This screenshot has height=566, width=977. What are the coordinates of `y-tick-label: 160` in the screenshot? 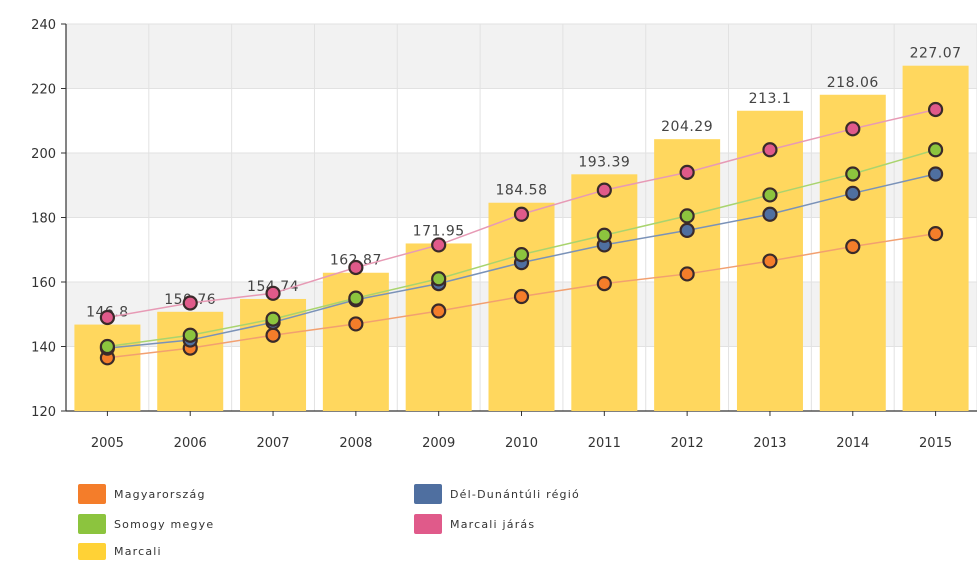 It's located at (43, 283).